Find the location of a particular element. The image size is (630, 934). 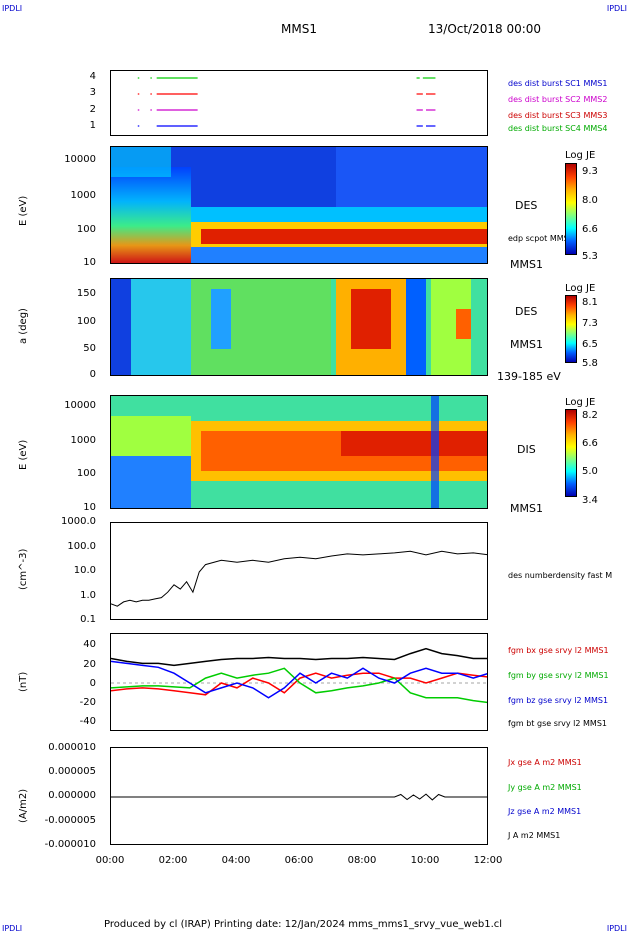

current-line is located at coordinates (299, 797).